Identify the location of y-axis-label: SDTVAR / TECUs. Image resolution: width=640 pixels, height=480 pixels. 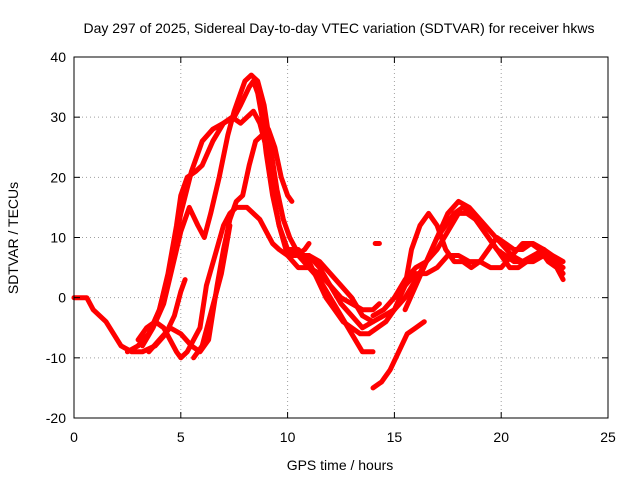
(13, 238).